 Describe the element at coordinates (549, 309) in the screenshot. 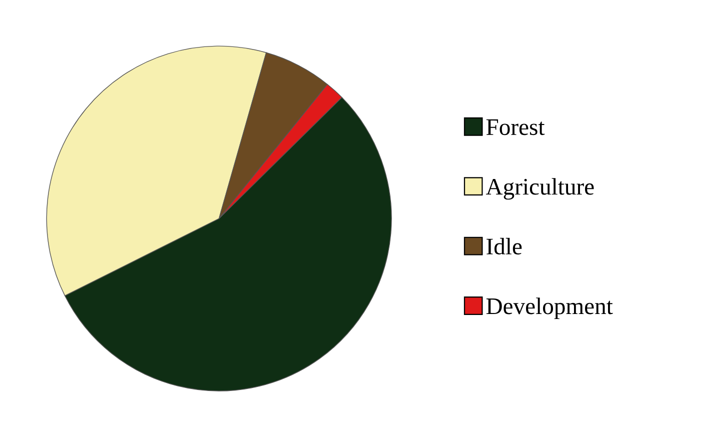

I see `legend-label: Development` at that location.